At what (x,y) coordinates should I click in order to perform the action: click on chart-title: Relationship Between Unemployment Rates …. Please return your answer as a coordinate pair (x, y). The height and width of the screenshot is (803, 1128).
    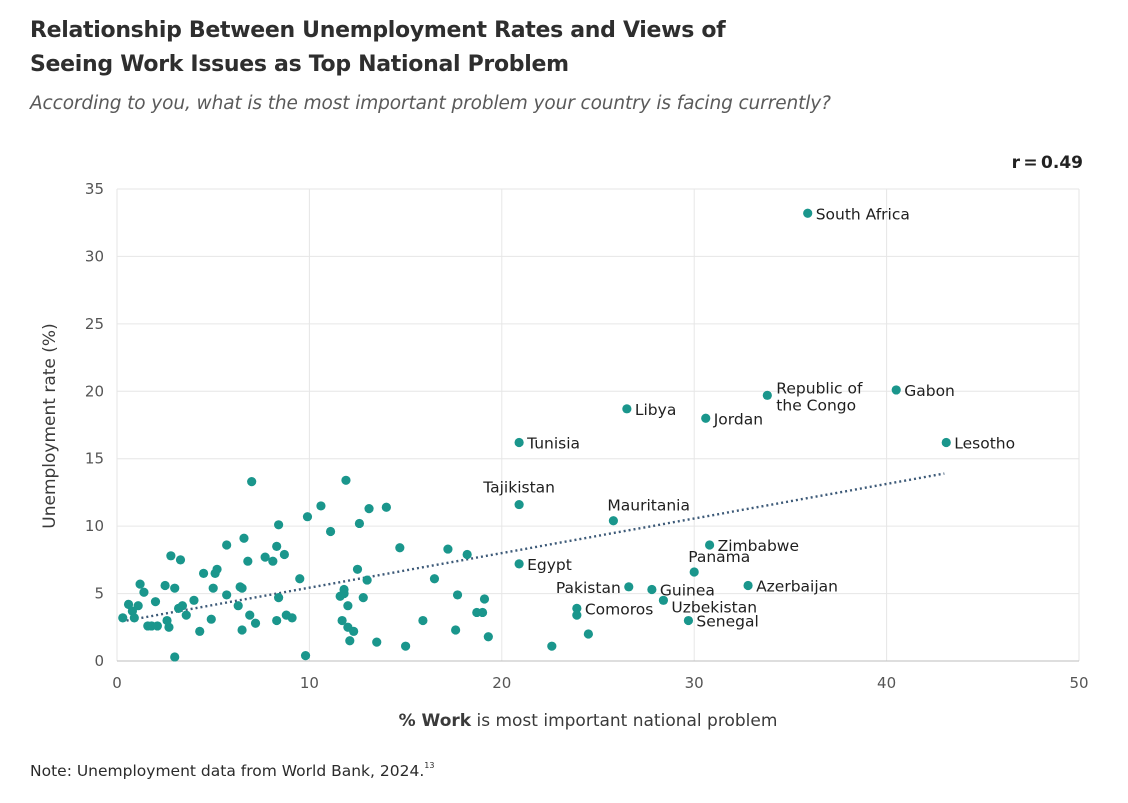
    Looking at the image, I should click on (480, 48).